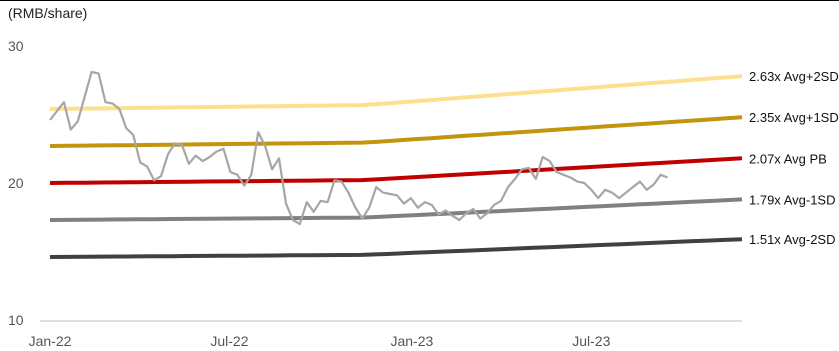  I want to click on band-label: 2.63x Avg+2SD, so click(794, 76).